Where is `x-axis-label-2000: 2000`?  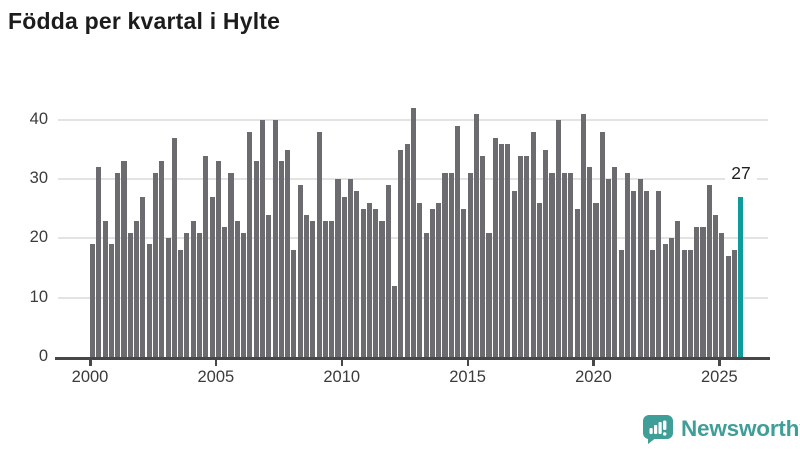 x-axis-label-2000: 2000 is located at coordinates (90, 377).